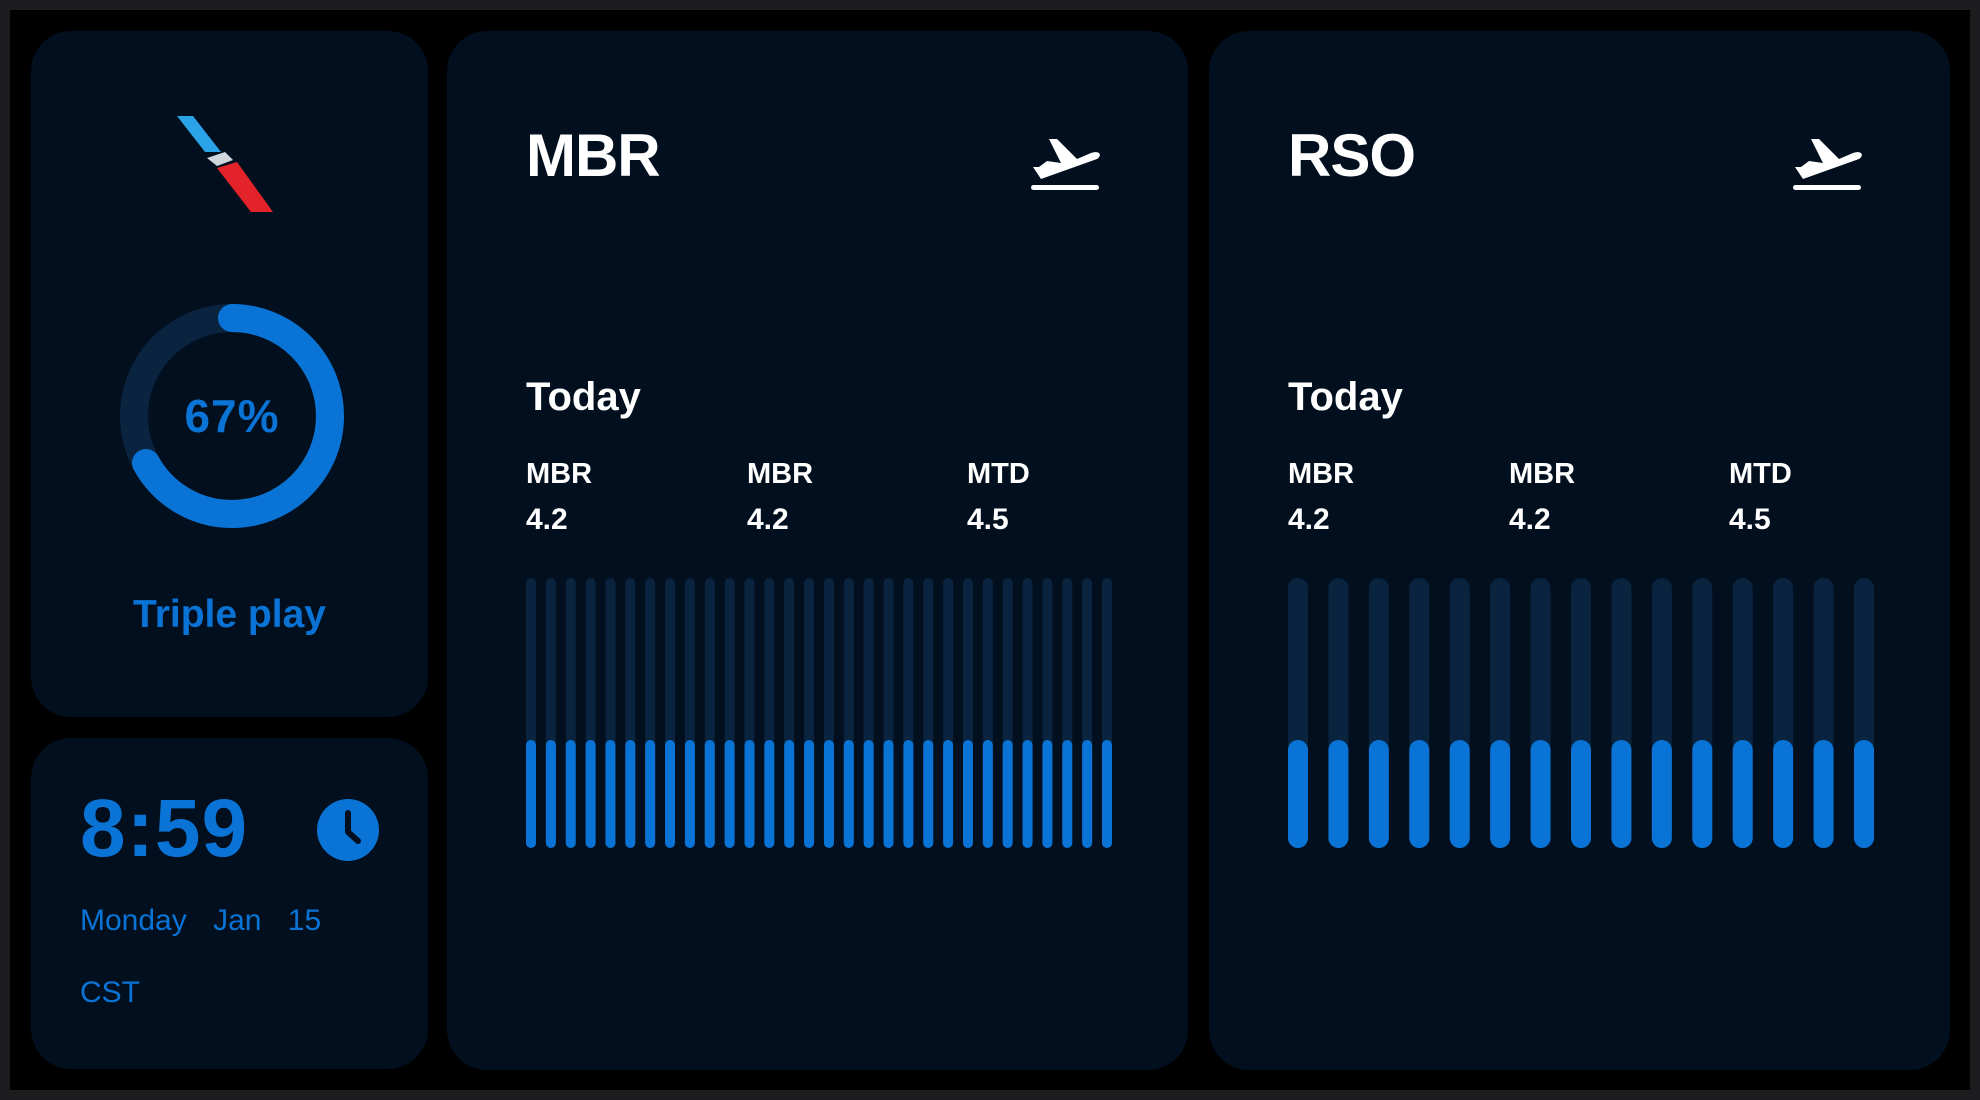 The height and width of the screenshot is (1100, 1980). I want to click on current-date: Monday Jan 15, so click(209, 921).